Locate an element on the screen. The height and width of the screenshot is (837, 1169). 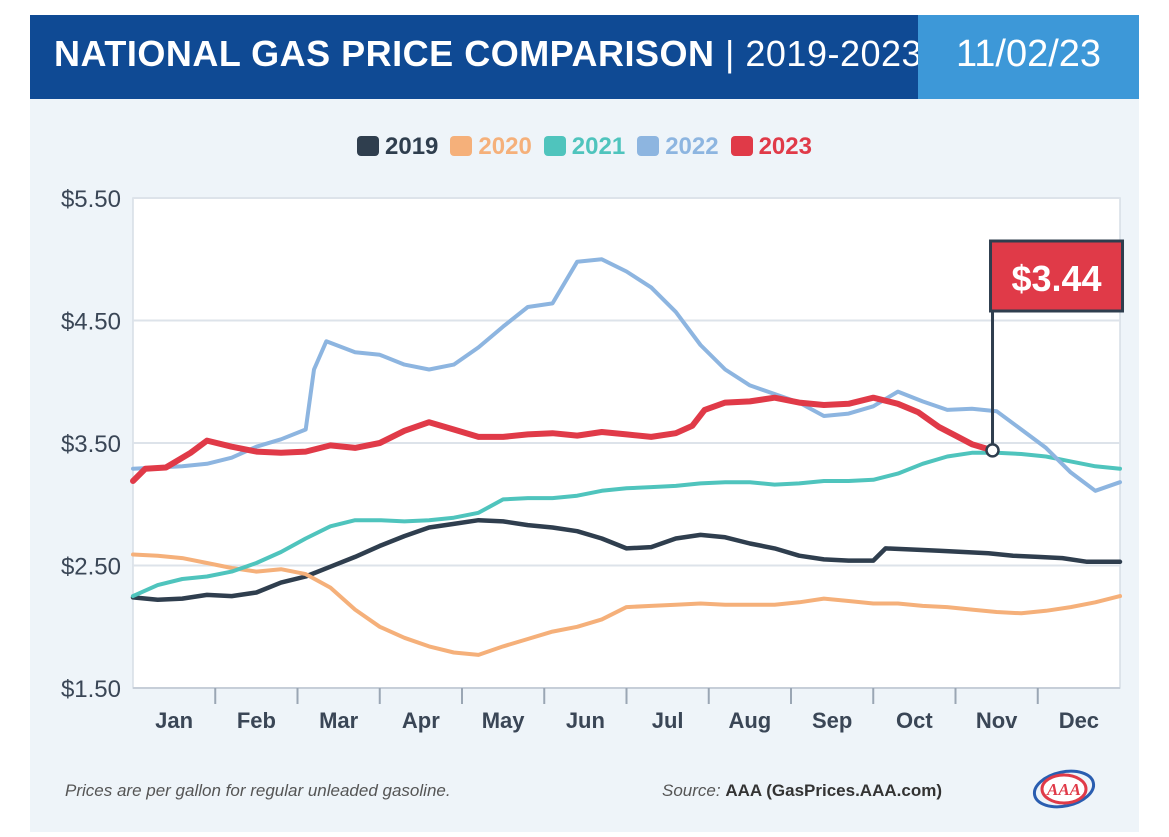
chart-legend: 2019 2020 2021 2022 2023 is located at coordinates (584, 147).